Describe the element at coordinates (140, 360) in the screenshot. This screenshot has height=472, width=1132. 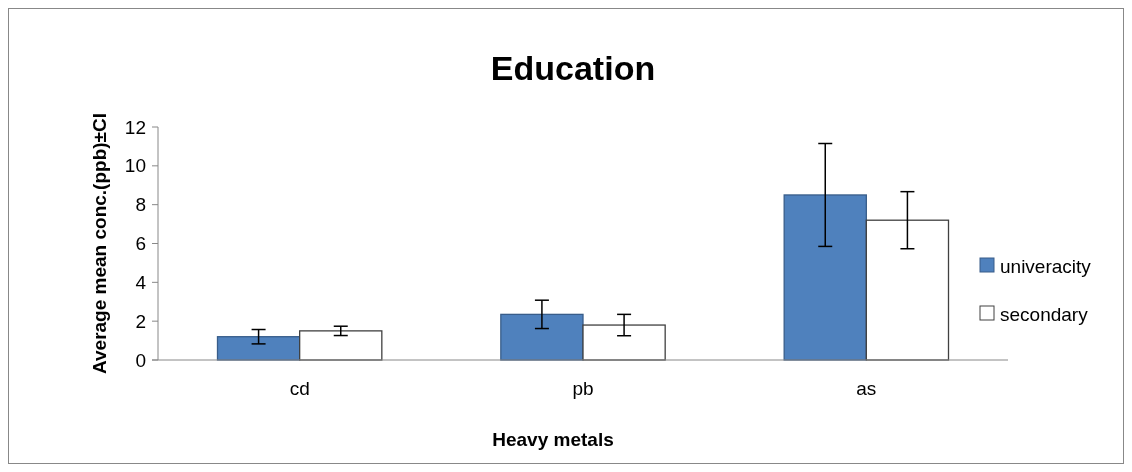
I see `y-tick-label: 0` at that location.